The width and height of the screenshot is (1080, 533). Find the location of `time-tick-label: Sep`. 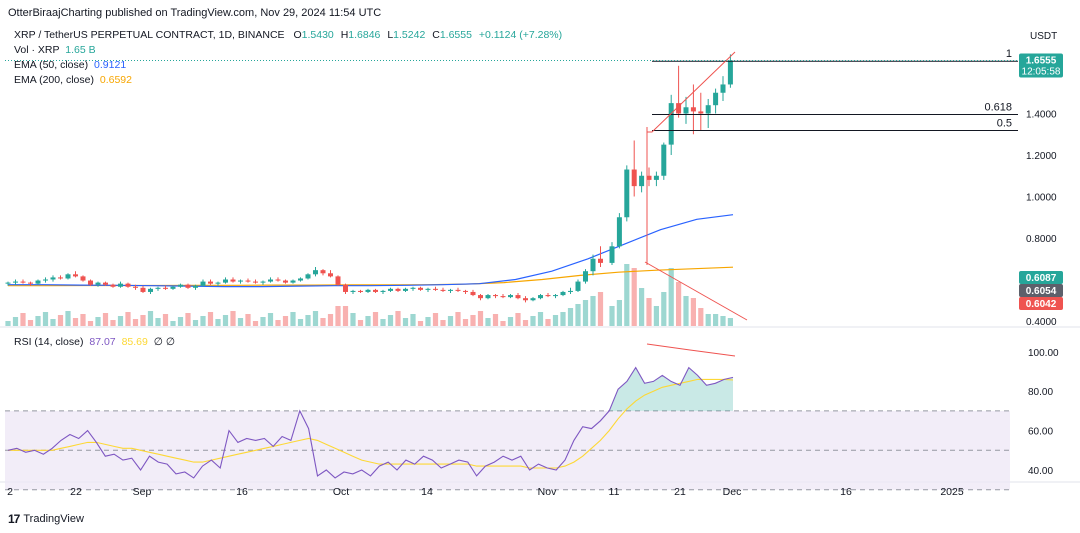

time-tick-label: Sep is located at coordinates (142, 492).